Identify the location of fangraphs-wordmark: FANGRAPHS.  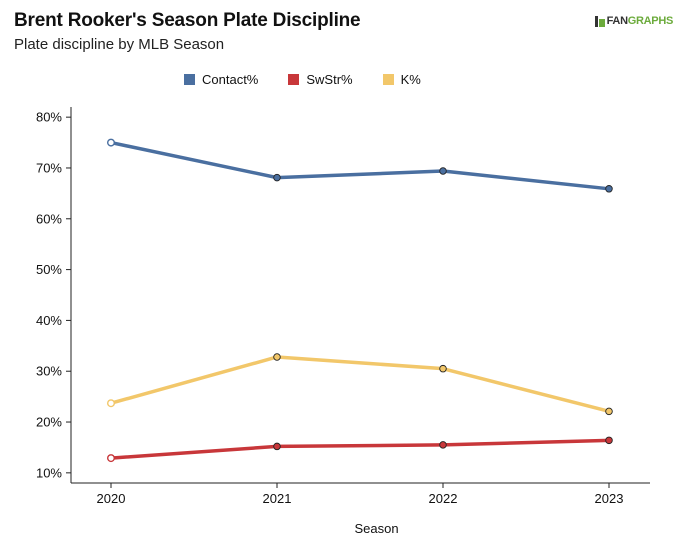
(640, 21).